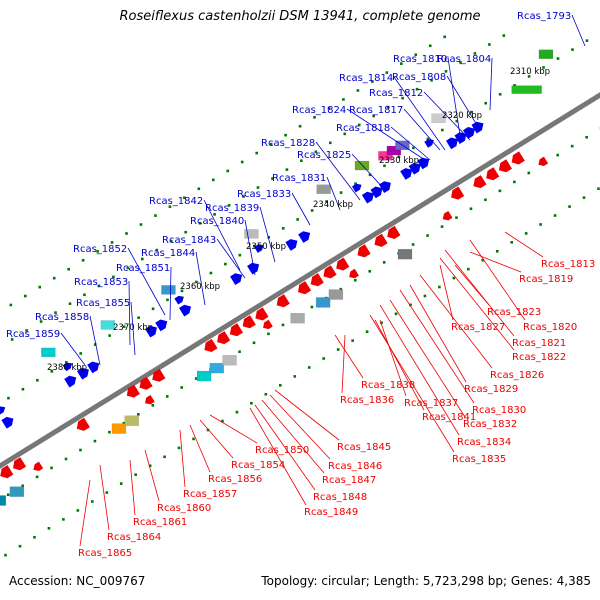 Image resolution: width=600 pixels, height=600 pixels. What do you see at coordinates (449, 417) in the screenshot?
I see `reverse-gene-label: Rcas_1841` at bounding box center [449, 417].